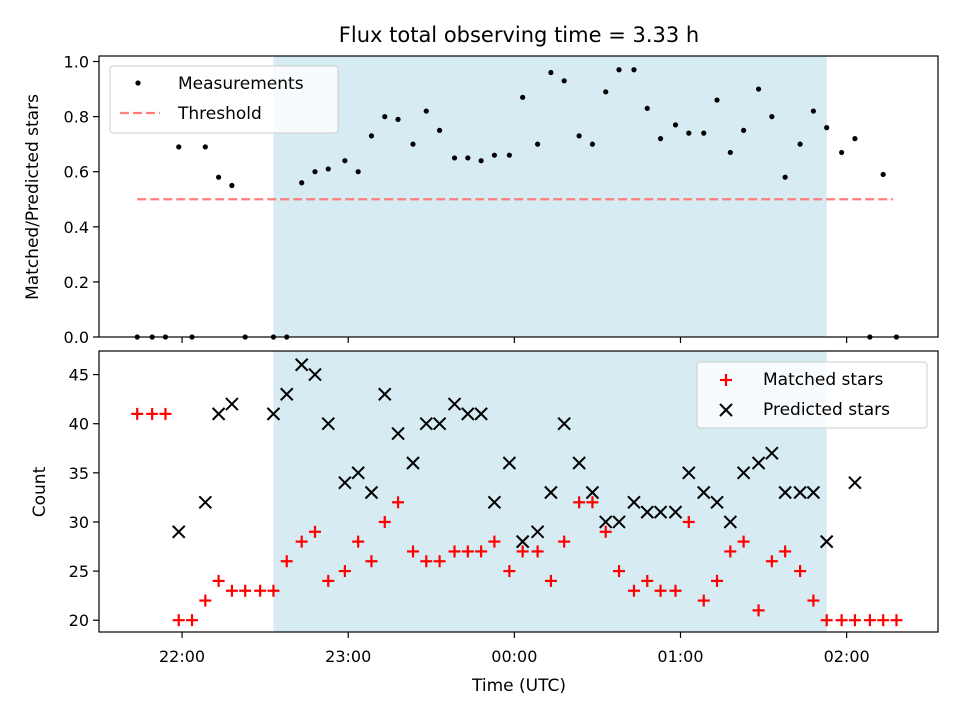  What do you see at coordinates (514, 656) in the screenshot?
I see `x-tick-label: 00:00` at bounding box center [514, 656].